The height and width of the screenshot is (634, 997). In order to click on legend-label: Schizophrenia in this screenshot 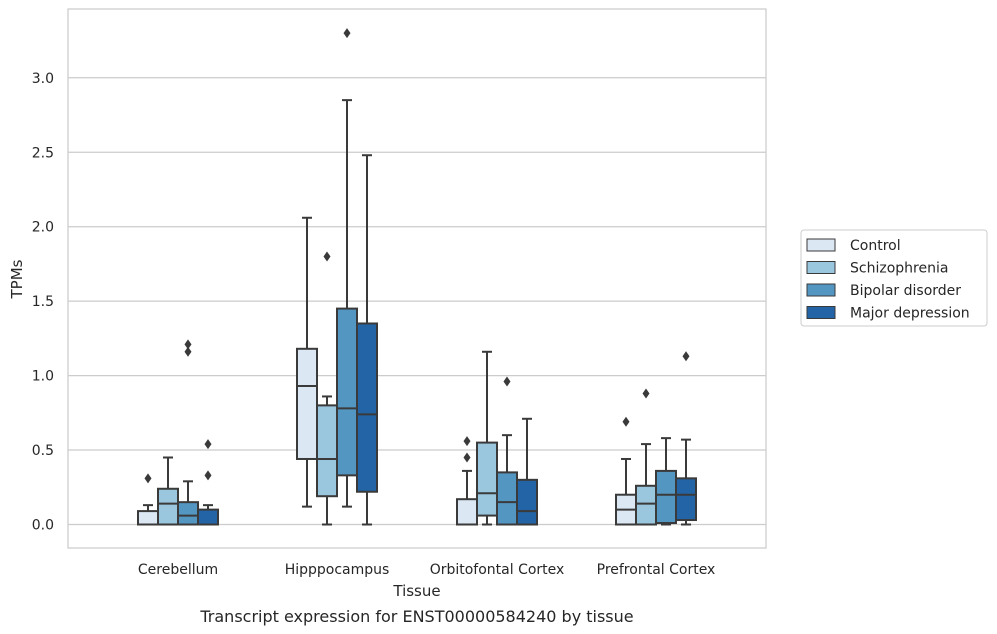, I will do `click(899, 269)`.